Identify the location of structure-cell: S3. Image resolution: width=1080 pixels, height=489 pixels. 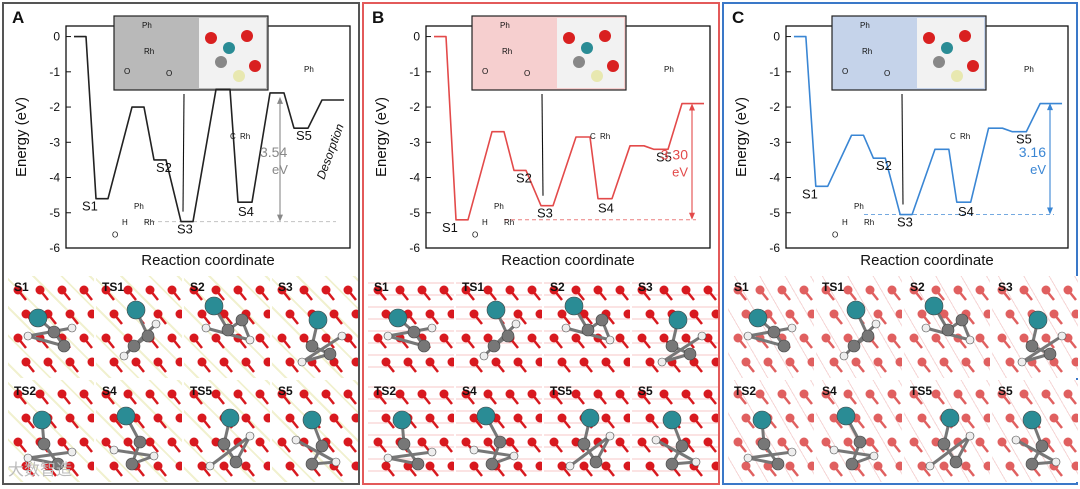
(675, 327).